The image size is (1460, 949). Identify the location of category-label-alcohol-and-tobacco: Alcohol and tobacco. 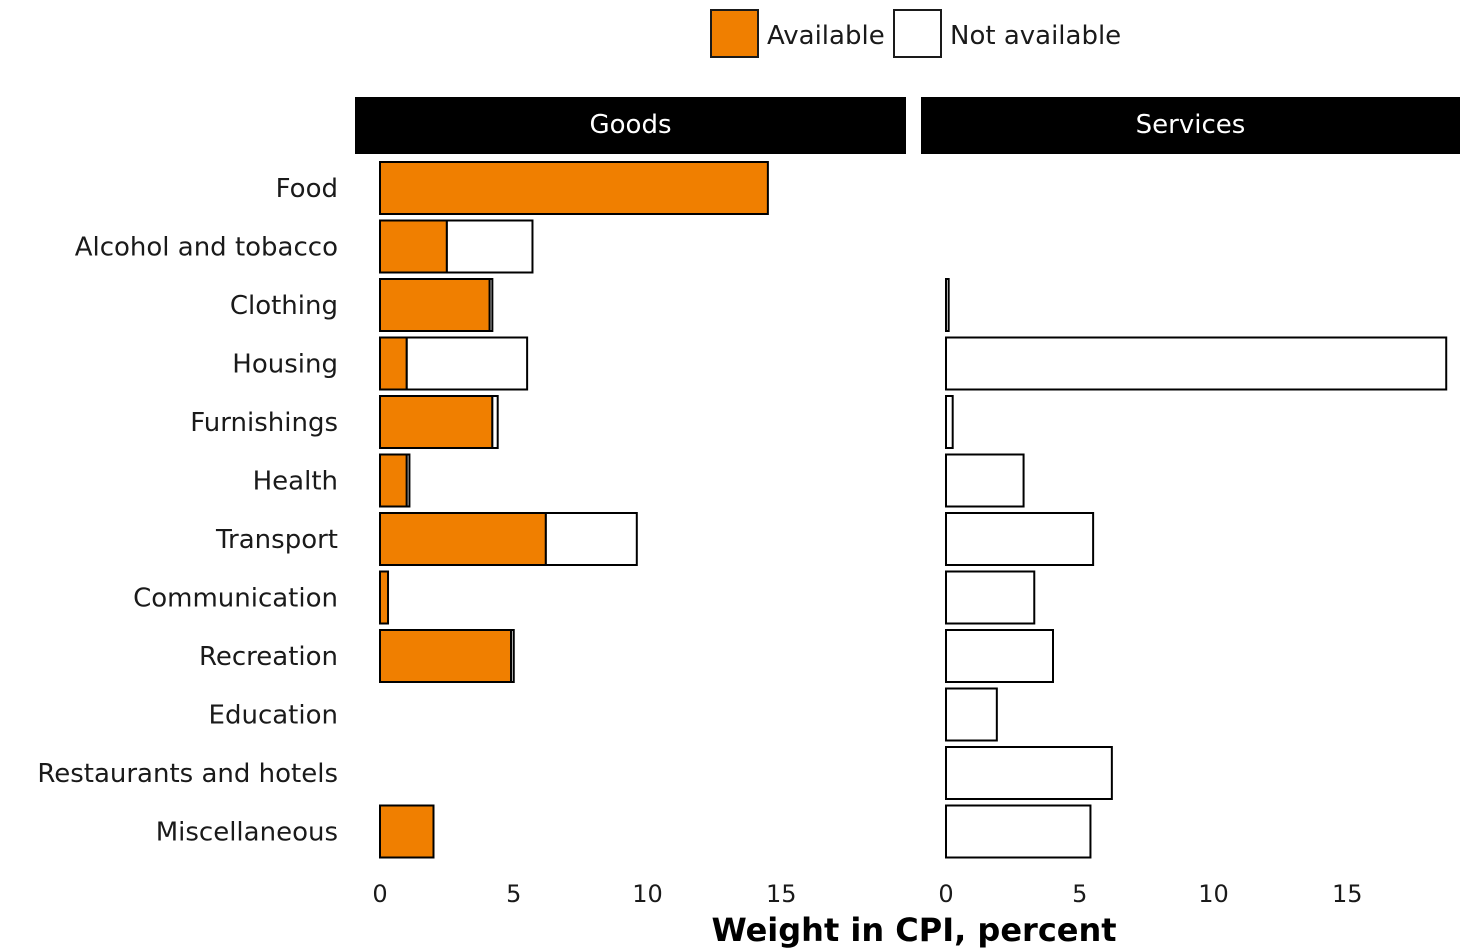
(206, 248).